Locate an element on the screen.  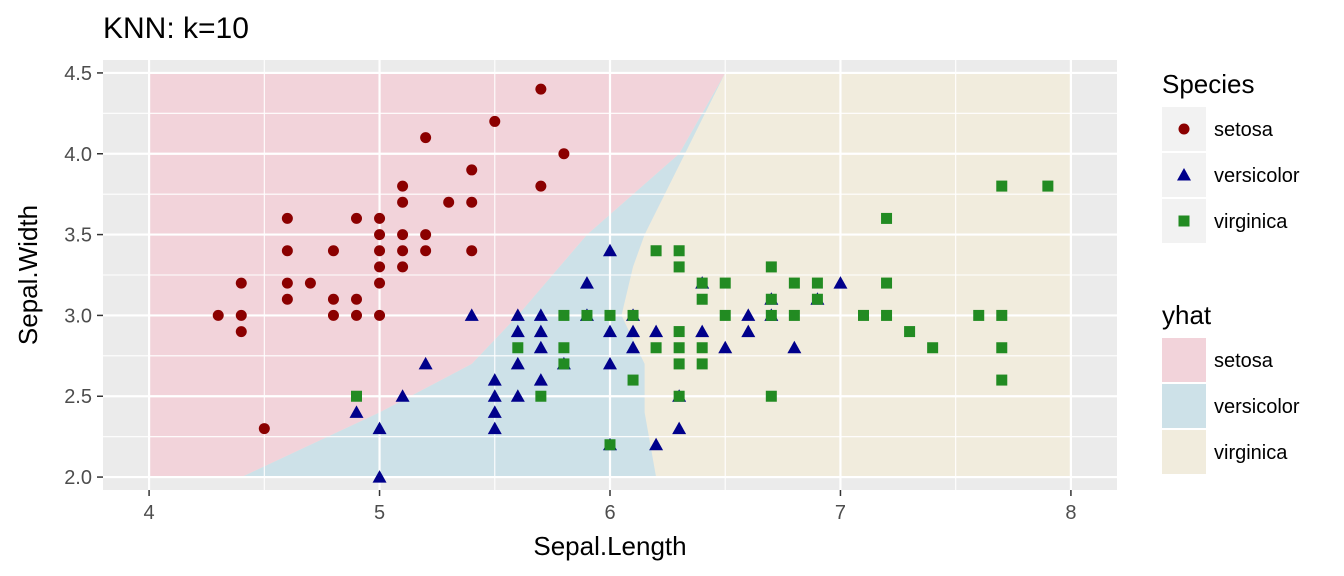
legend-title: Species is located at coordinates (1208, 84).